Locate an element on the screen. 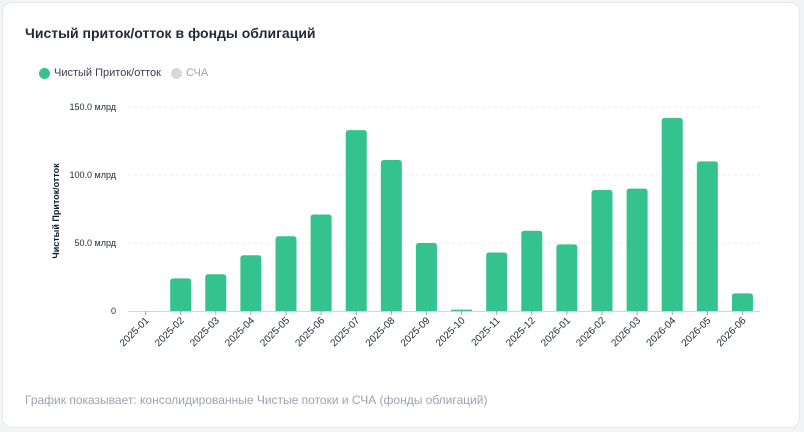 This screenshot has height=432, width=804. x-tick-label: 2025-06 is located at coordinates (311, 332).